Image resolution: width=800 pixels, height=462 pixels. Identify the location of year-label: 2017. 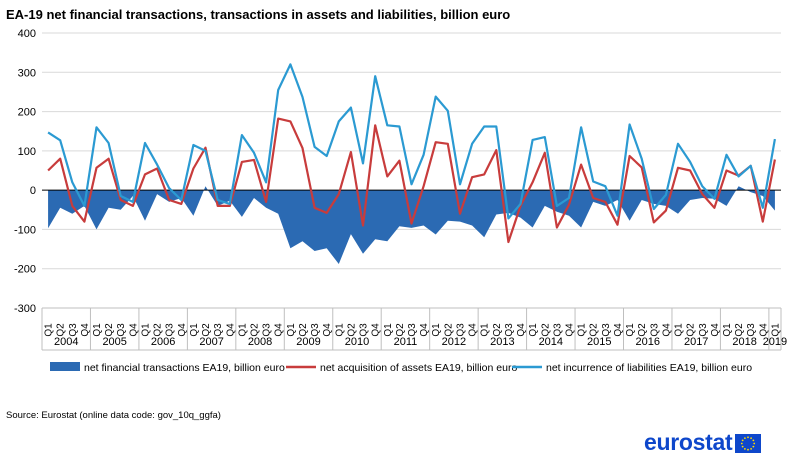
(696, 342).